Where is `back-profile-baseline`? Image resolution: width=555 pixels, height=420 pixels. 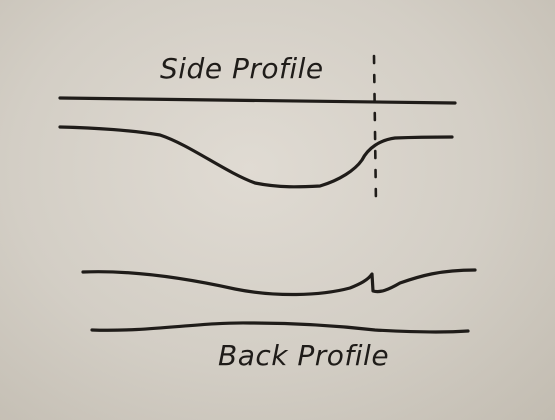
back-profile-baseline is located at coordinates (280, 327).